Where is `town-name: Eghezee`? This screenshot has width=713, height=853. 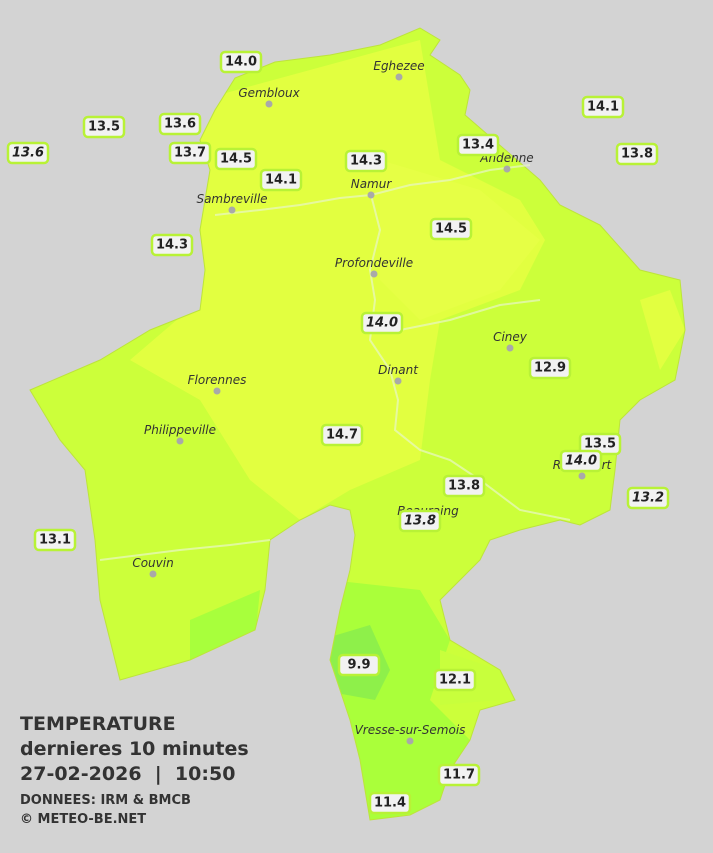
town-name: Eghezee is located at coordinates (398, 66).